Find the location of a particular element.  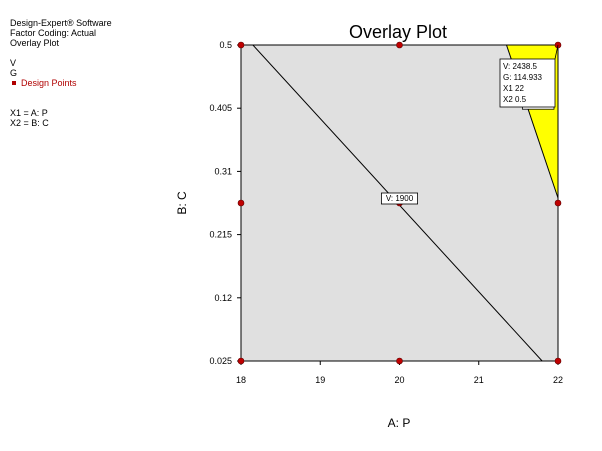

x-tick-label: 19 is located at coordinates (320, 380).